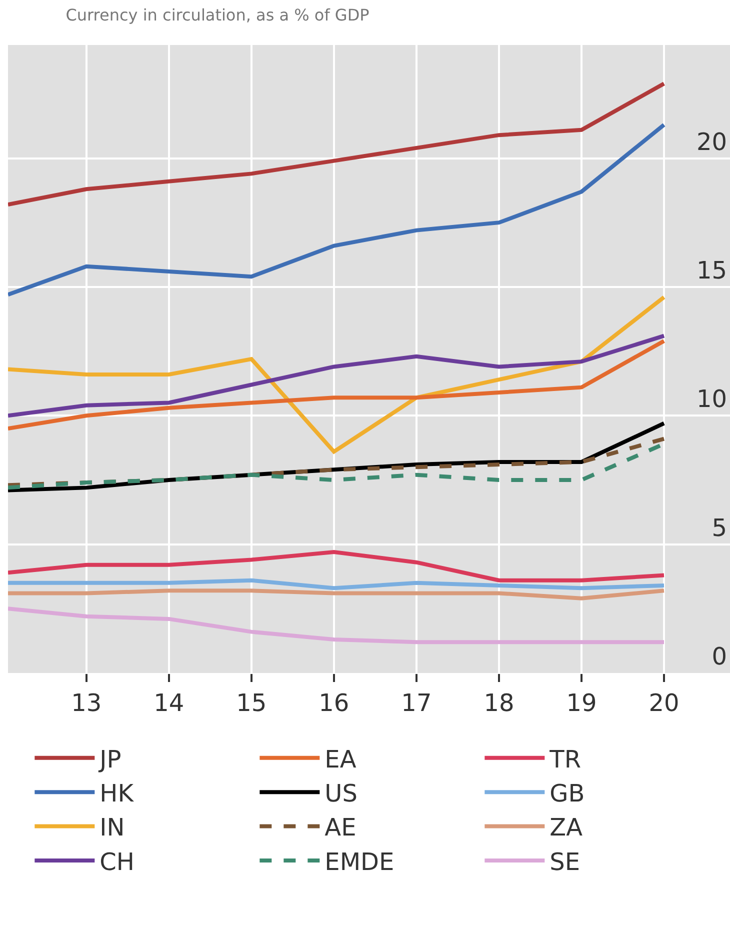  What do you see at coordinates (86, 702) in the screenshot?
I see `x-tick-label: 13` at bounding box center [86, 702].